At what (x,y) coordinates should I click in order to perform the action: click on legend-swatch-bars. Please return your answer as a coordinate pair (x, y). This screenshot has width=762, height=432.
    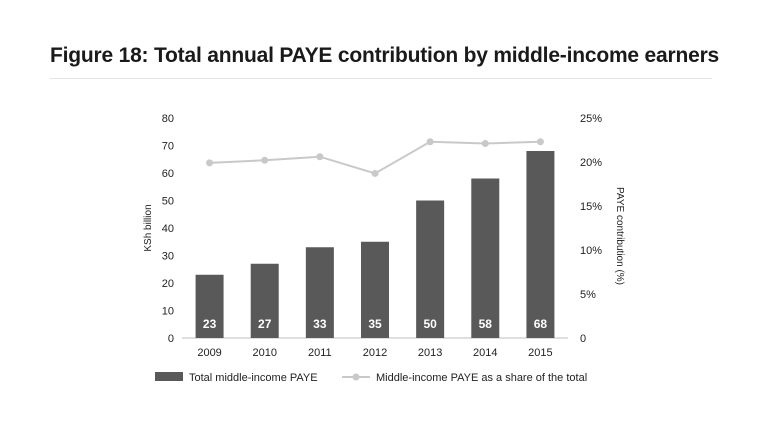
    Looking at the image, I should click on (169, 376).